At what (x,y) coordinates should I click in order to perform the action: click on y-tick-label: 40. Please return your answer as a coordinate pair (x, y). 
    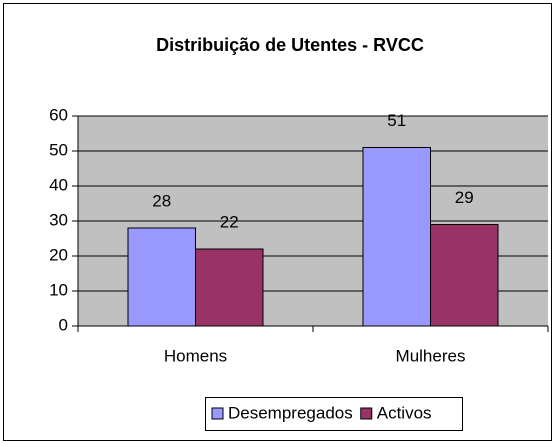
    Looking at the image, I should click on (58, 184).